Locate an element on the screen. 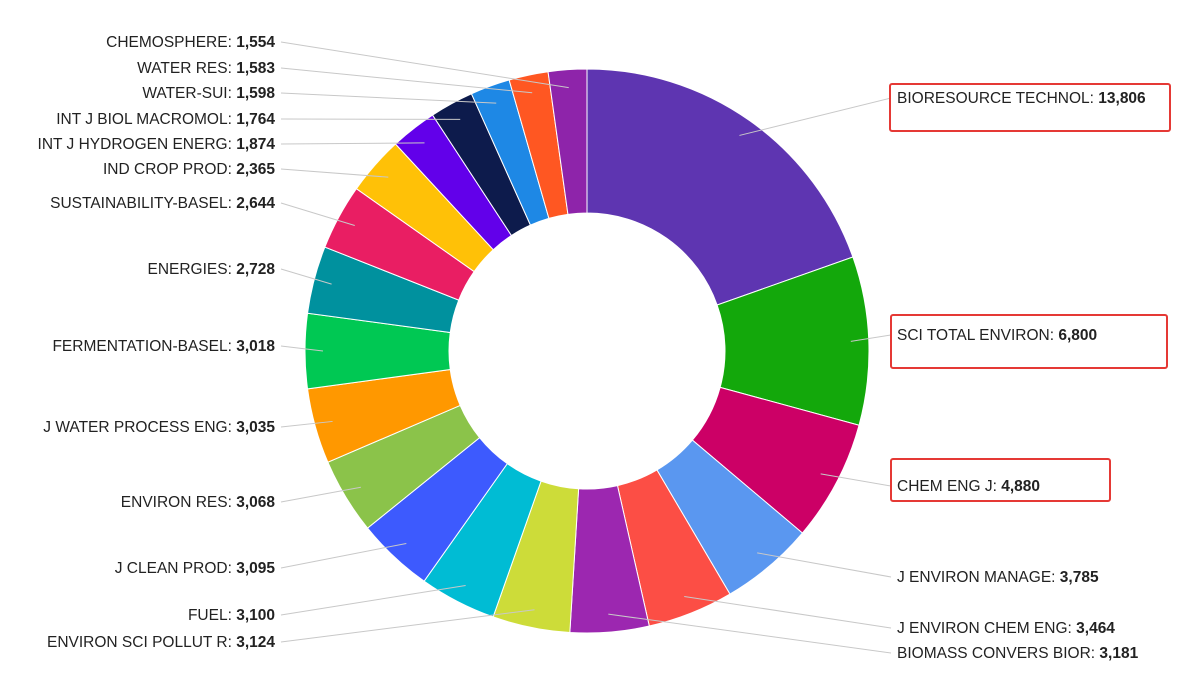  slice-label-sustainability-basel: SUSTAINABILITY-BASEL: 2,644 is located at coordinates (162, 203).